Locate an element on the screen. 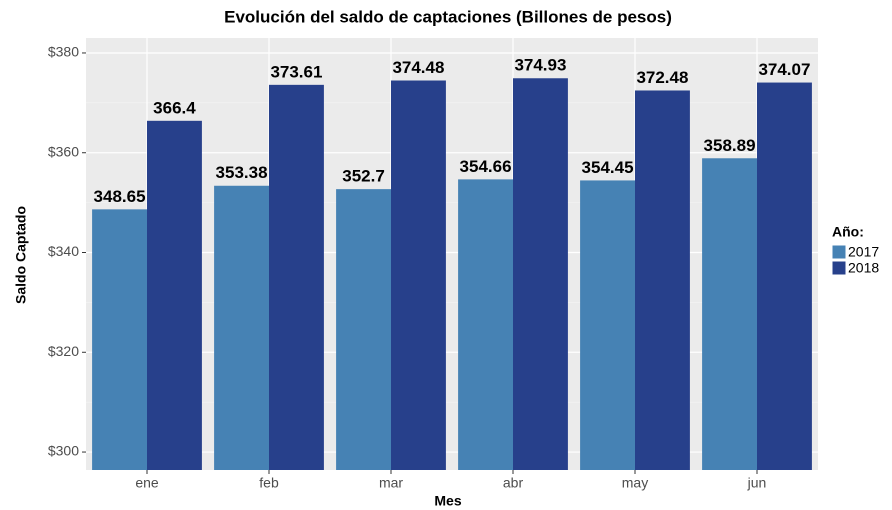  value-label: 374.07 is located at coordinates (784, 69).